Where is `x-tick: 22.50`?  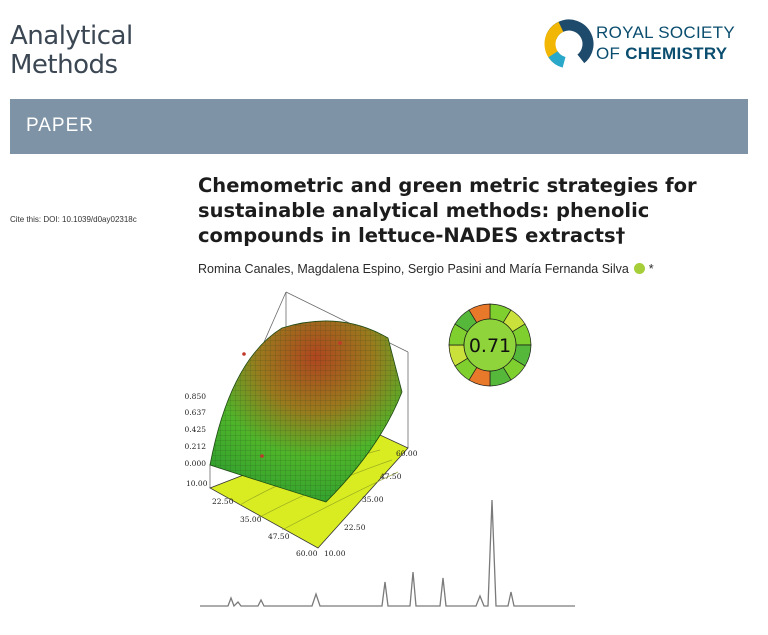 x-tick: 22.50 is located at coordinates (223, 501).